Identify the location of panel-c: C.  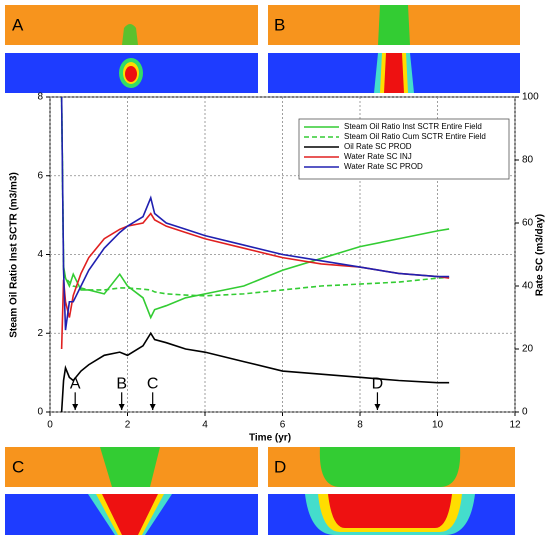
(131, 491).